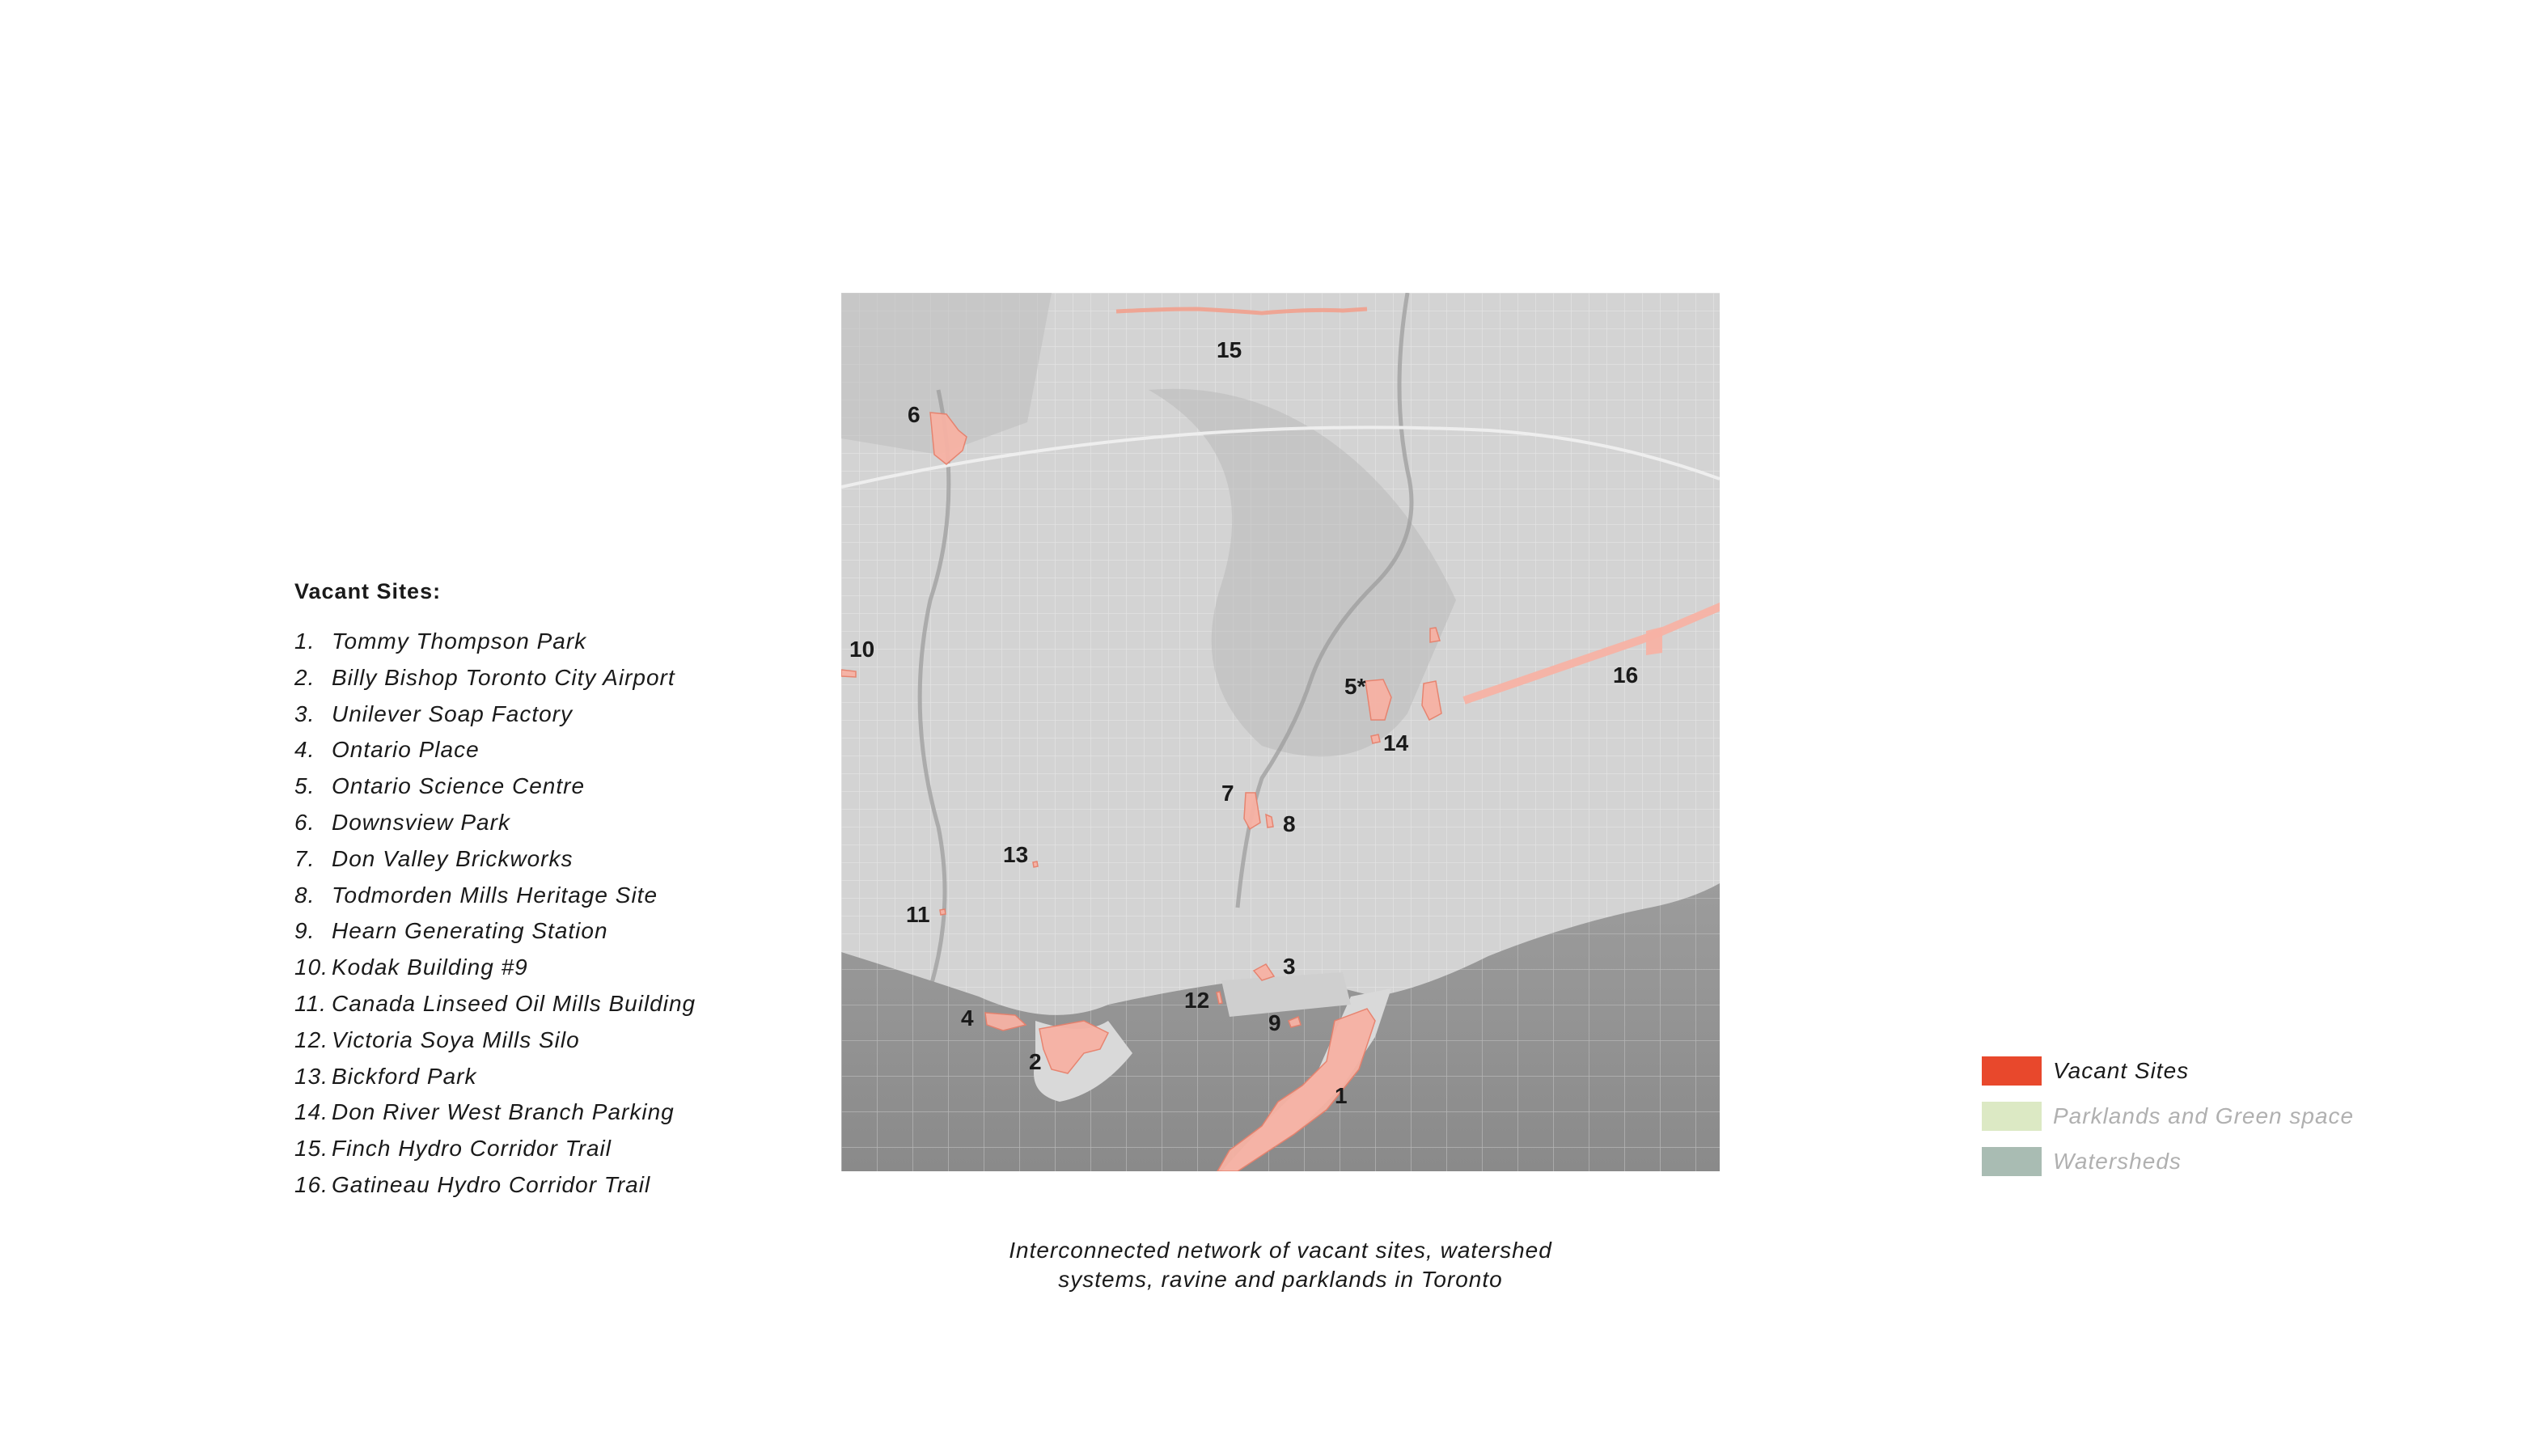  I want to click on site-list-item: 5. Ontario Science Centre, so click(520, 786).